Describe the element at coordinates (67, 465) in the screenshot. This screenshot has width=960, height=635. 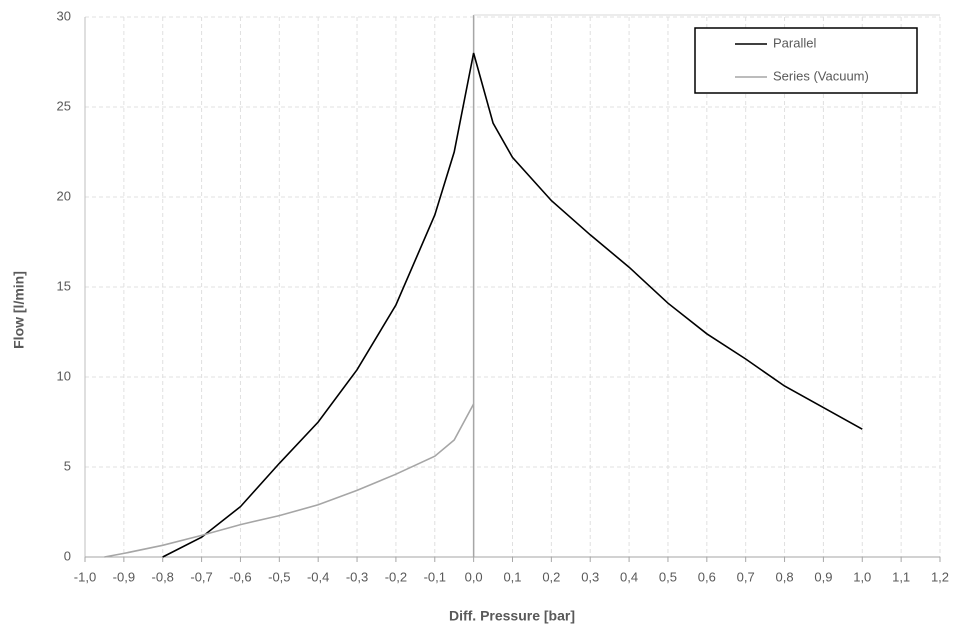
I see `y-tick-label: 5` at that location.